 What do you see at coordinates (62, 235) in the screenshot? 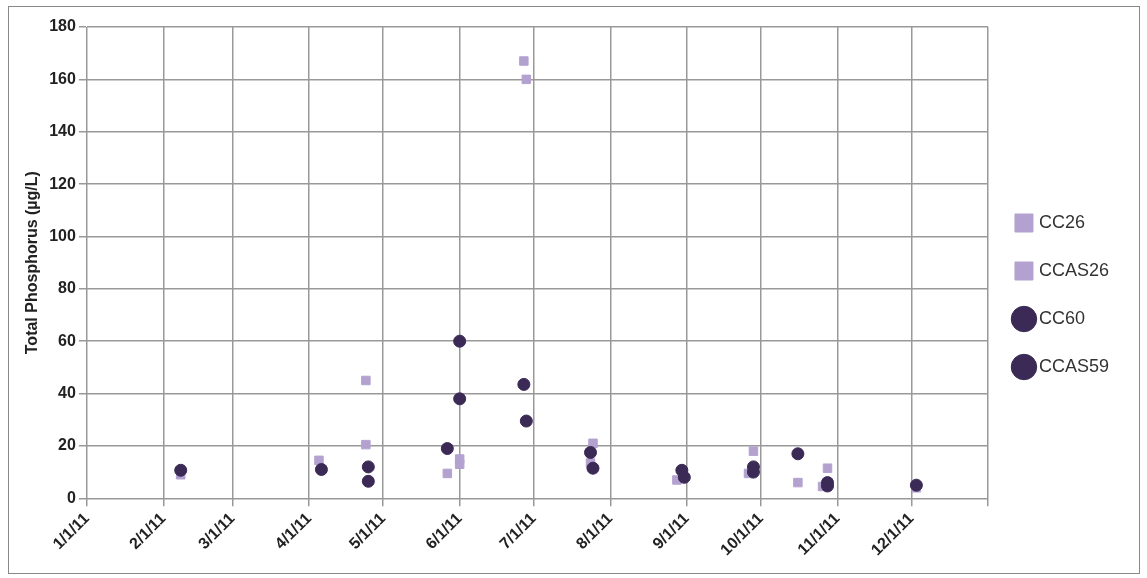
I see `y-tick-label: 100` at bounding box center [62, 235].